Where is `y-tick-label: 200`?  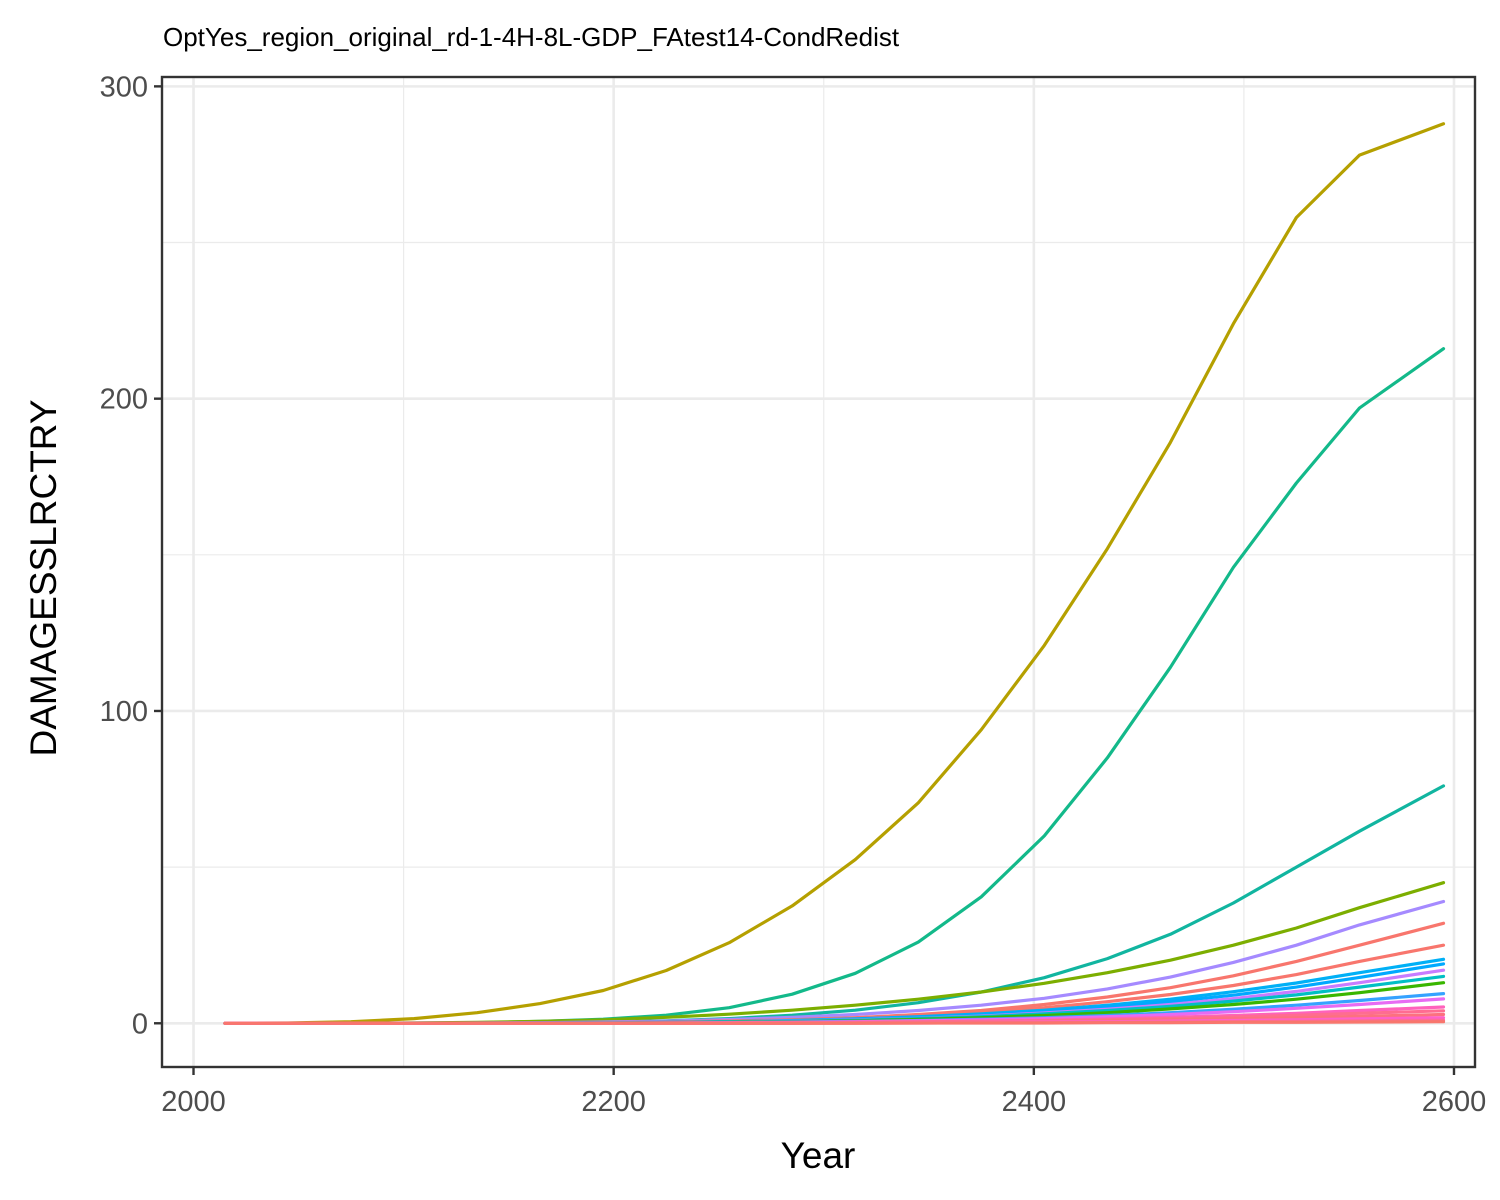
y-tick-label: 200 is located at coordinates (124, 400).